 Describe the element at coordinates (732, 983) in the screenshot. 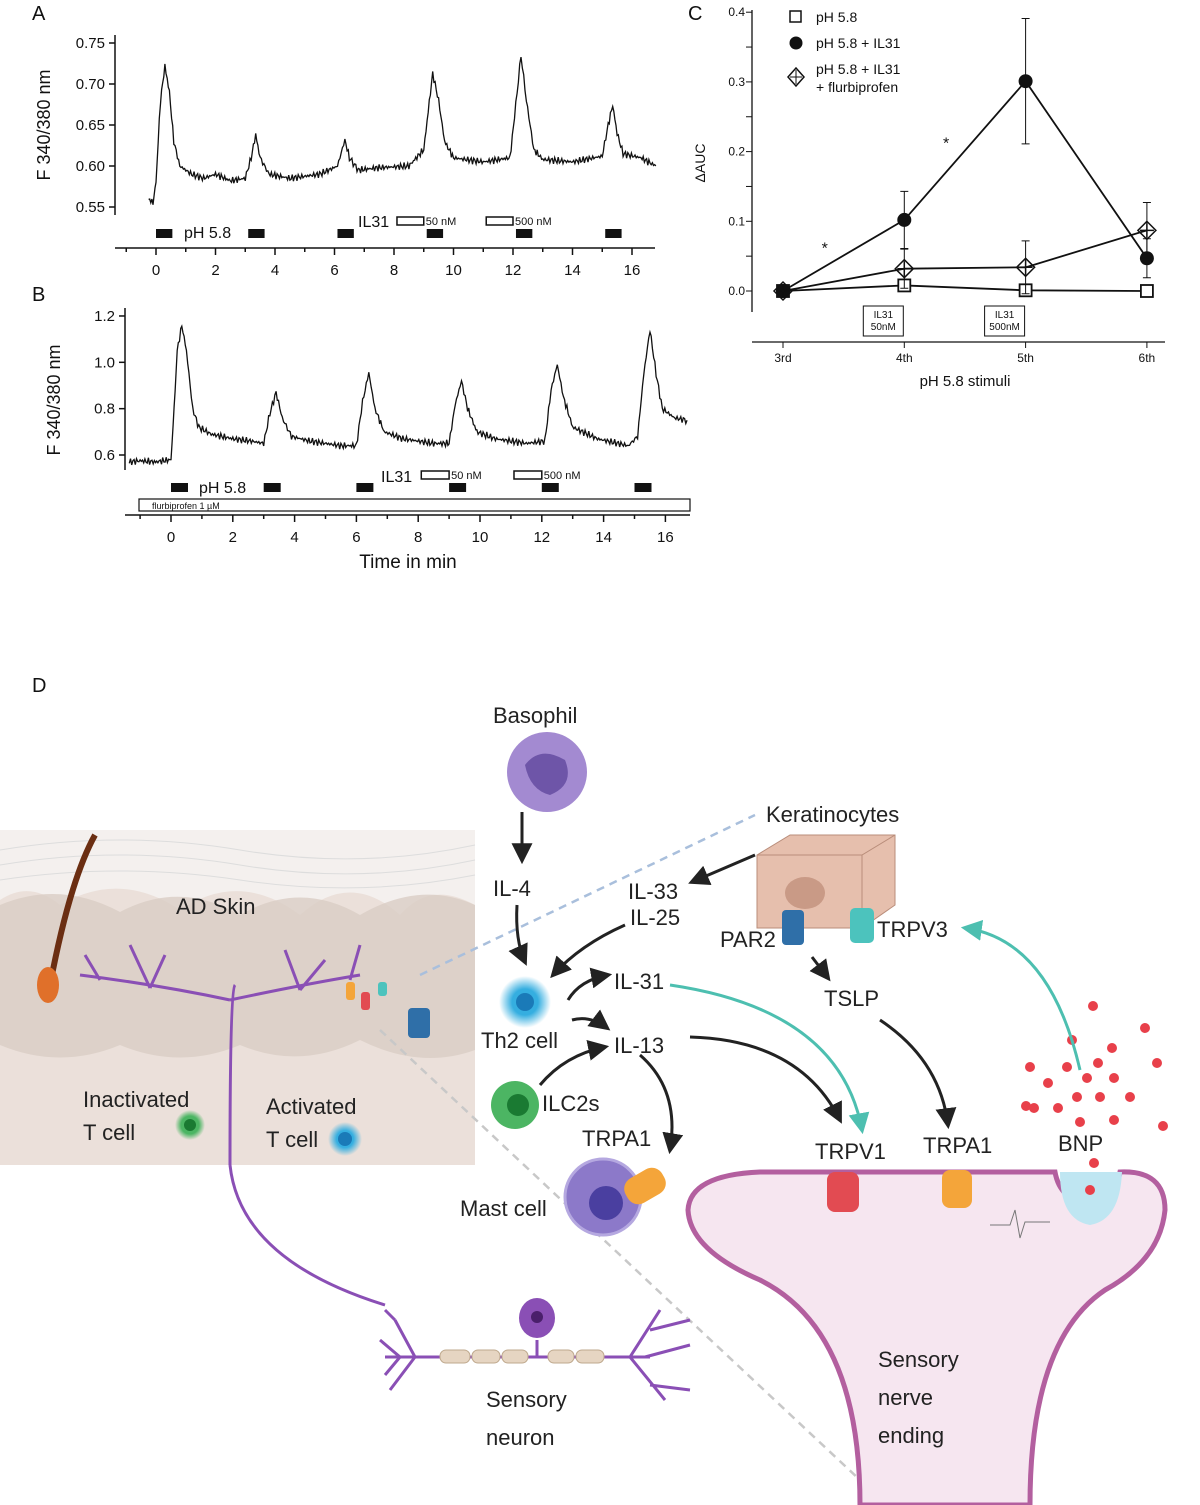

I see `arrows` at that location.